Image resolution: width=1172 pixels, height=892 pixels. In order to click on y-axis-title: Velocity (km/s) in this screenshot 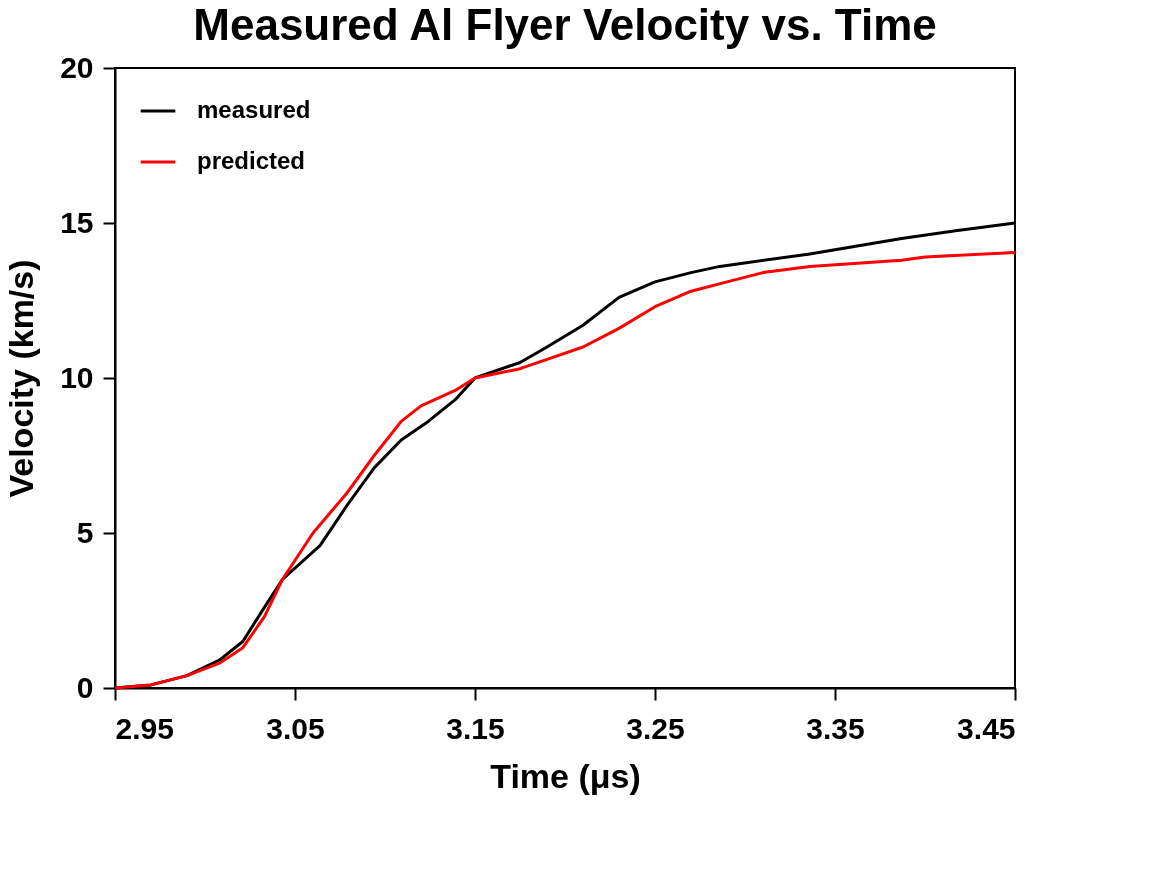, I will do `click(21, 378)`.